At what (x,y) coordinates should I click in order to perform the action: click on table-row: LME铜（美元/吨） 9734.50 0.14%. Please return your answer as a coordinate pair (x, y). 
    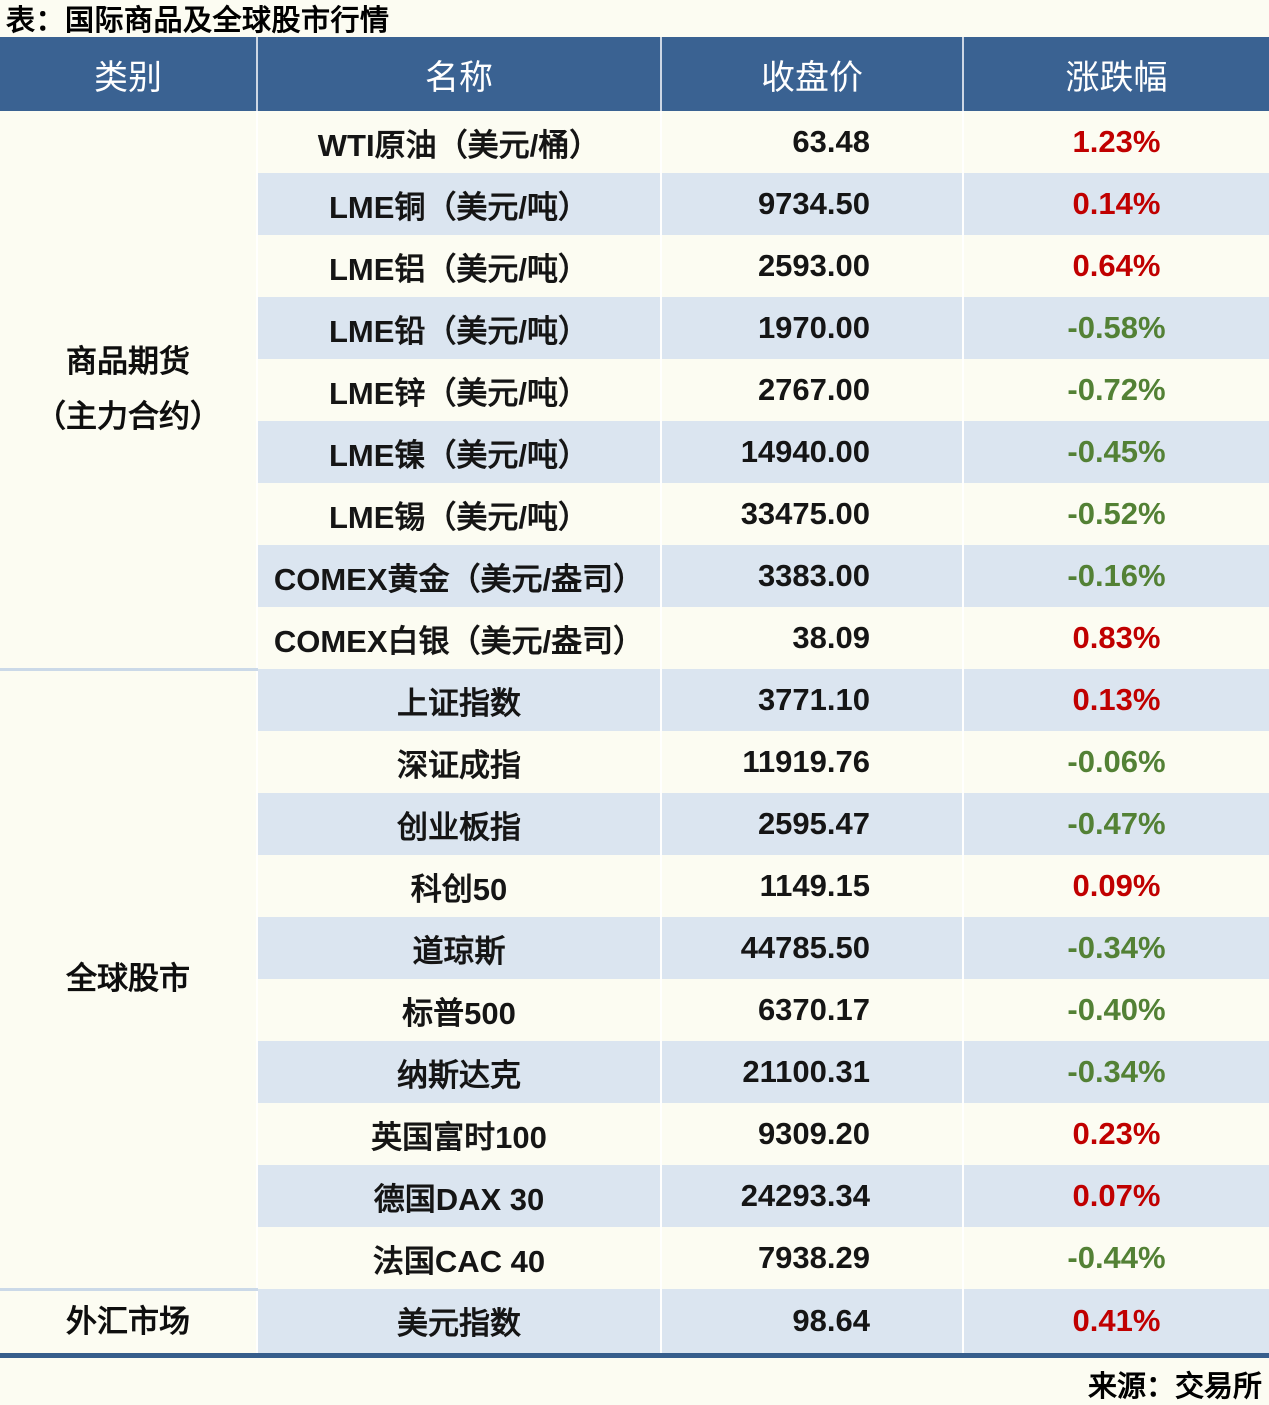
    Looking at the image, I should click on (634, 204).